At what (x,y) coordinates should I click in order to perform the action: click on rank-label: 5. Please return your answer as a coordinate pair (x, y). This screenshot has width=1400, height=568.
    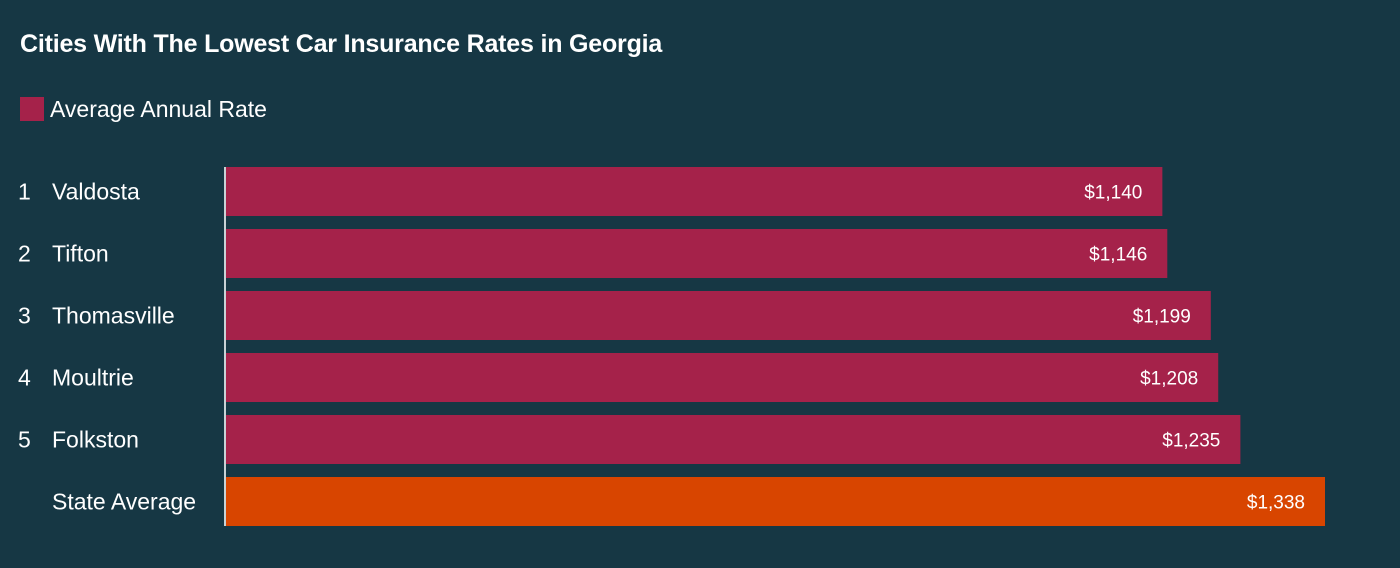
    Looking at the image, I should click on (24, 440).